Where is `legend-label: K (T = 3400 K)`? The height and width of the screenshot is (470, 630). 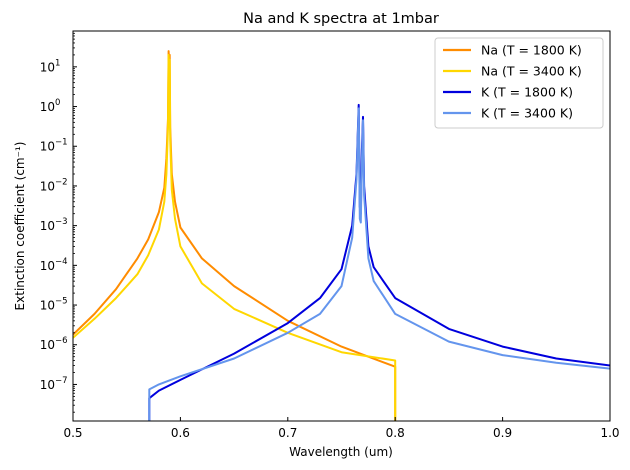
legend-label: K (T = 3400 K) is located at coordinates (527, 113).